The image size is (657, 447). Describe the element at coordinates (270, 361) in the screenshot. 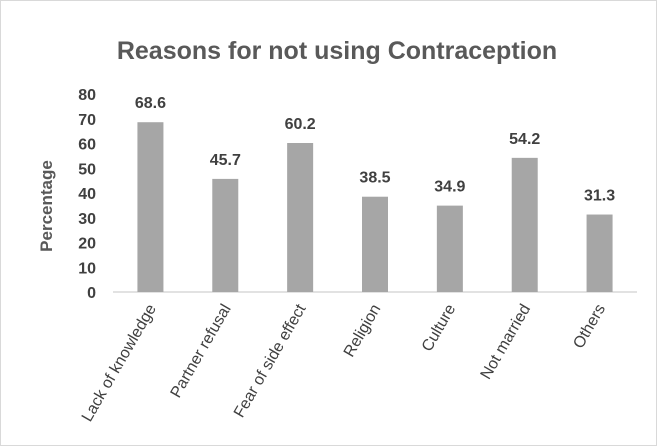

I see `x-tick-label: Fear of side effect` at that location.